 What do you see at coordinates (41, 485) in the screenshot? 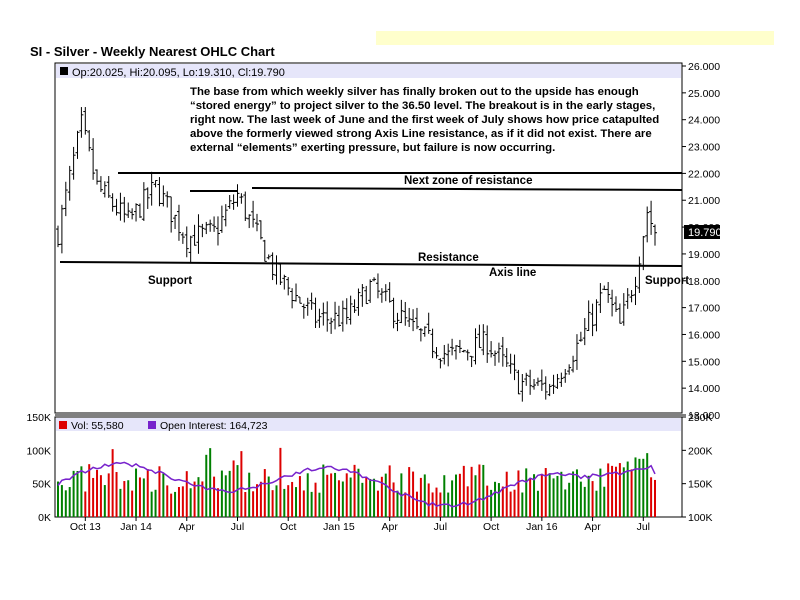
I see `volume-y-tick-label: 50K` at bounding box center [41, 485].